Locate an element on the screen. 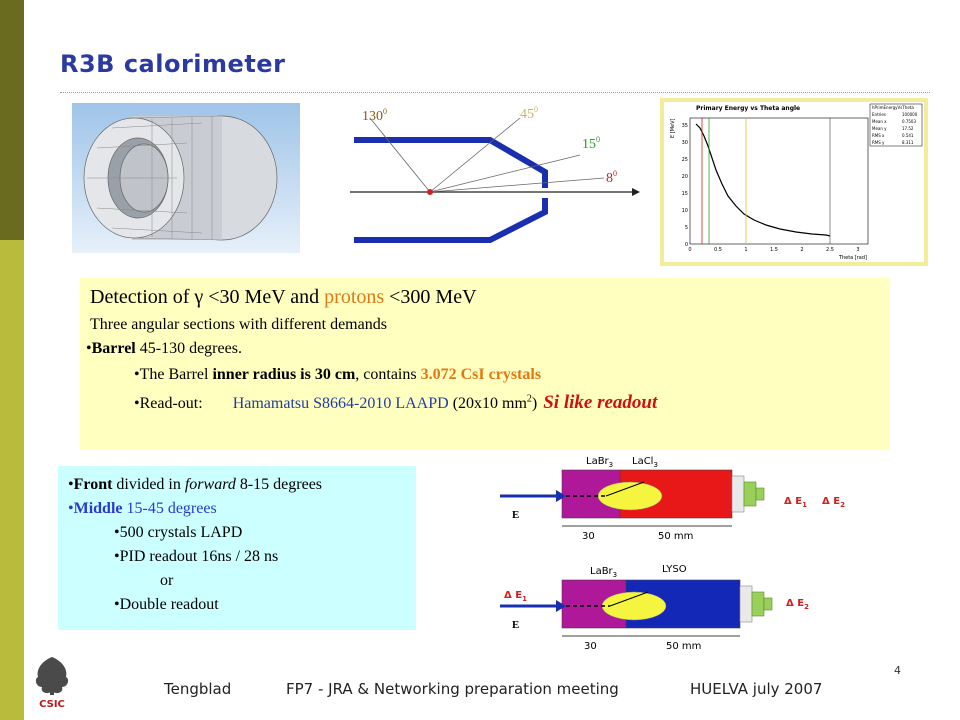 The height and width of the screenshot is (720, 960). angle-130-label: 130 is located at coordinates (372, 116).